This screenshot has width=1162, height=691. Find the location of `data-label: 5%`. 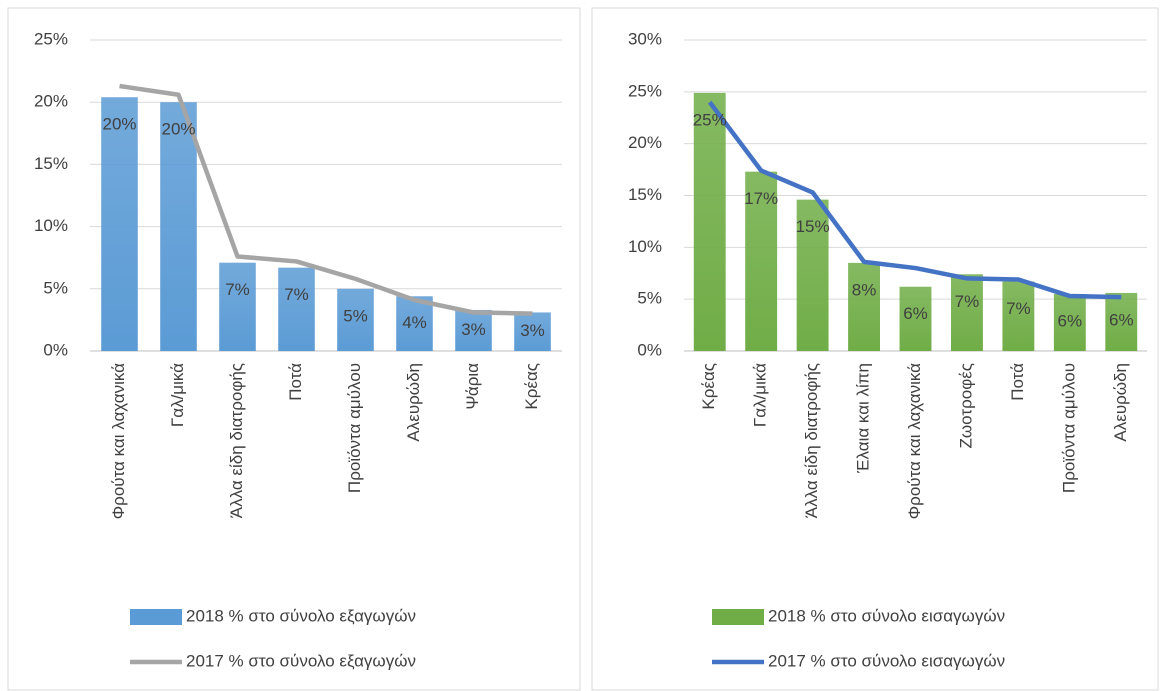

data-label: 5% is located at coordinates (355, 315).